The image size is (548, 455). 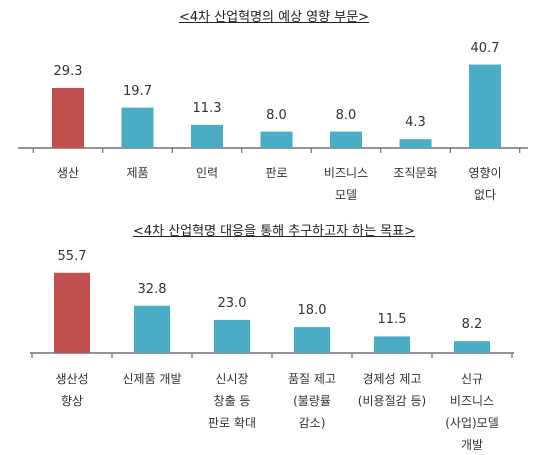 I want to click on x-tick-label: 신제품 개발, so click(x=152, y=379).